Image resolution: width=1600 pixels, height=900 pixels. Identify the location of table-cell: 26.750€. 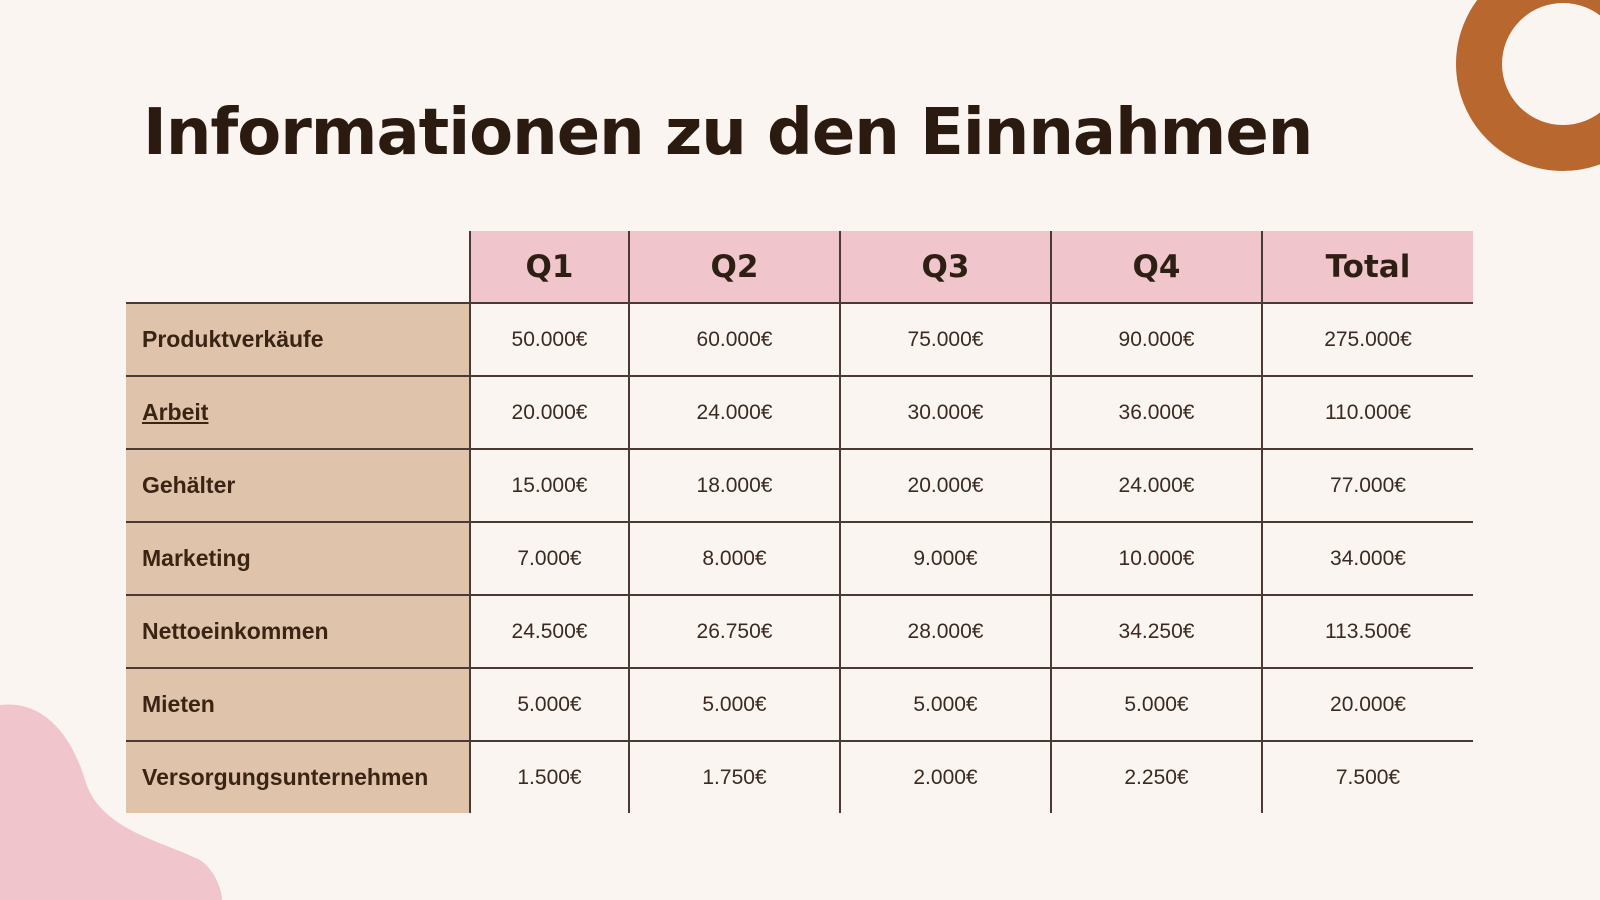
(734, 632).